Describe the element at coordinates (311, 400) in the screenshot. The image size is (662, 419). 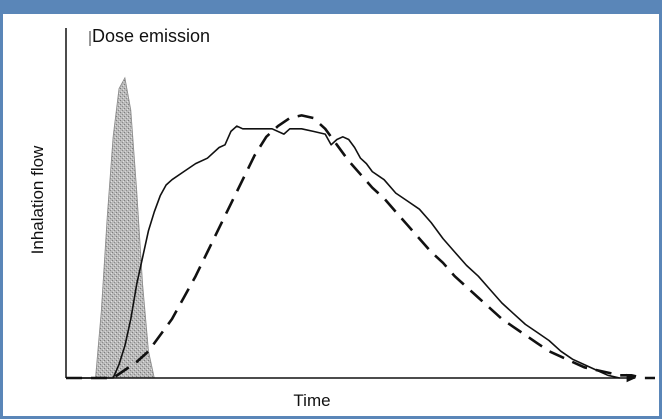
I see `x-axis-label: Time` at that location.